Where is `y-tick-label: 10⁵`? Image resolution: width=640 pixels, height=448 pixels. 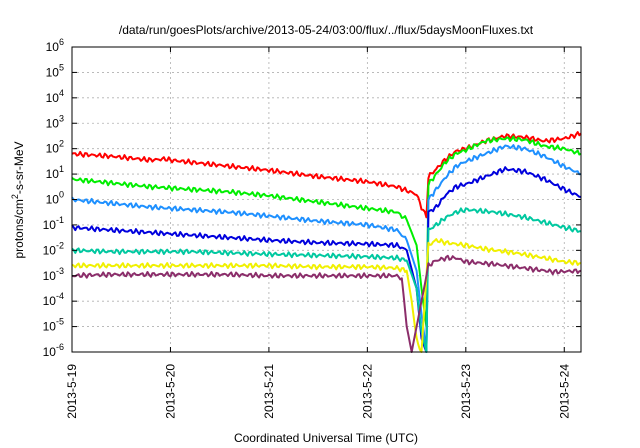 y-tick-label: 10⁵ is located at coordinates (55, 70).